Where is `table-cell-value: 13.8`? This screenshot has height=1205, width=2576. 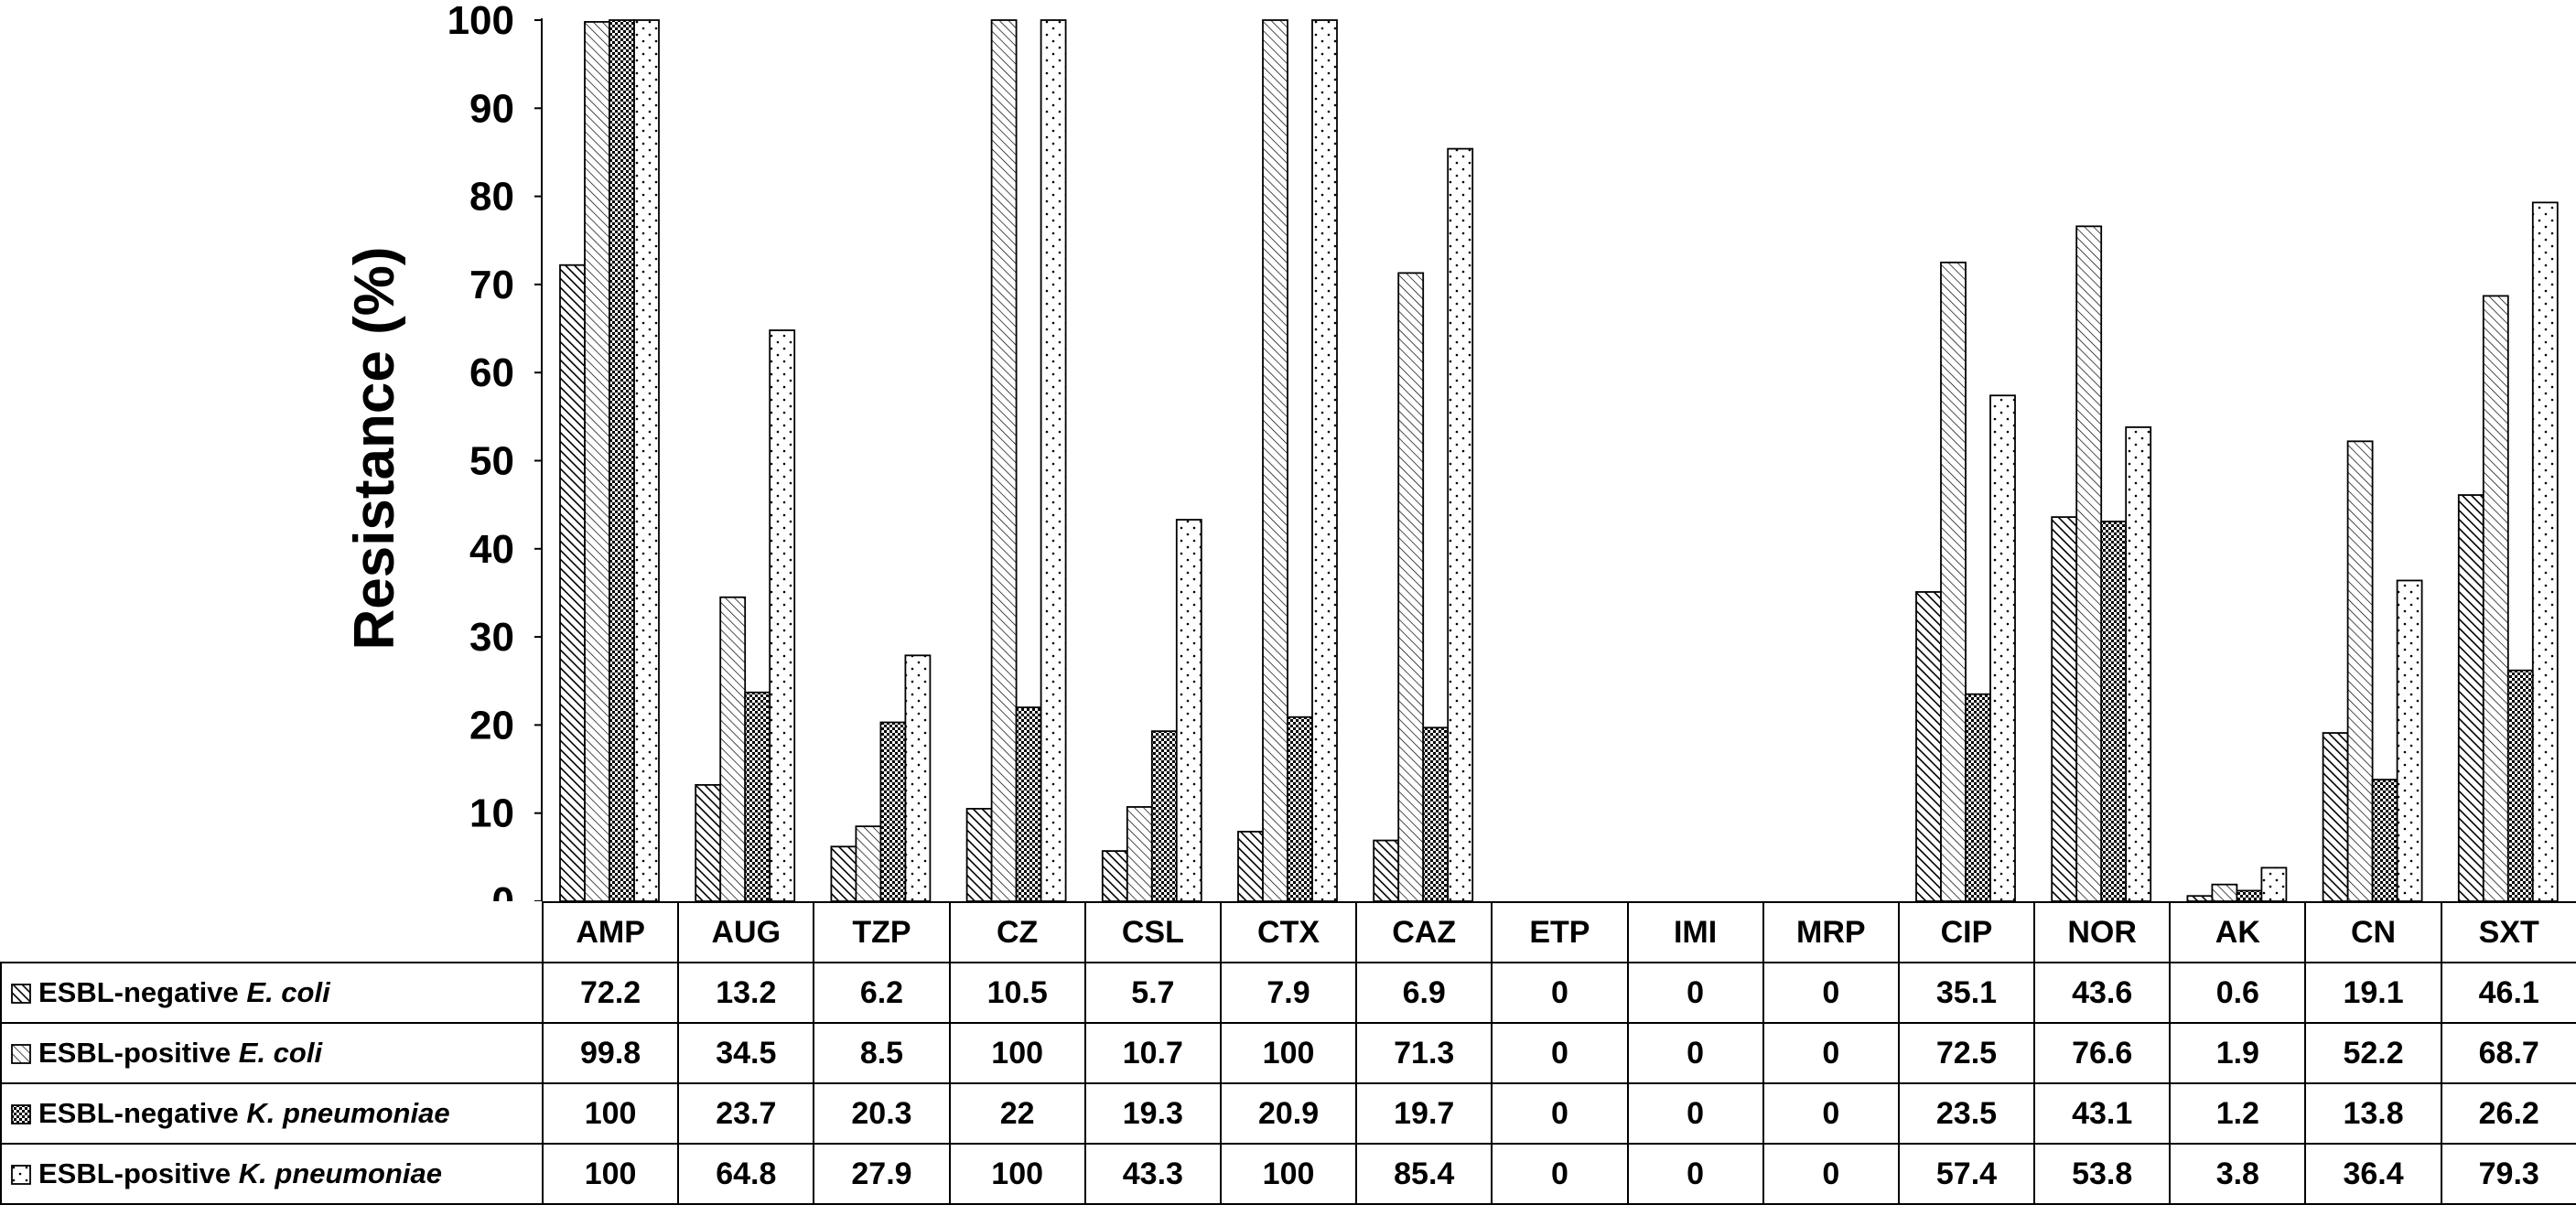
table-cell-value: 13.8 is located at coordinates (2373, 1113).